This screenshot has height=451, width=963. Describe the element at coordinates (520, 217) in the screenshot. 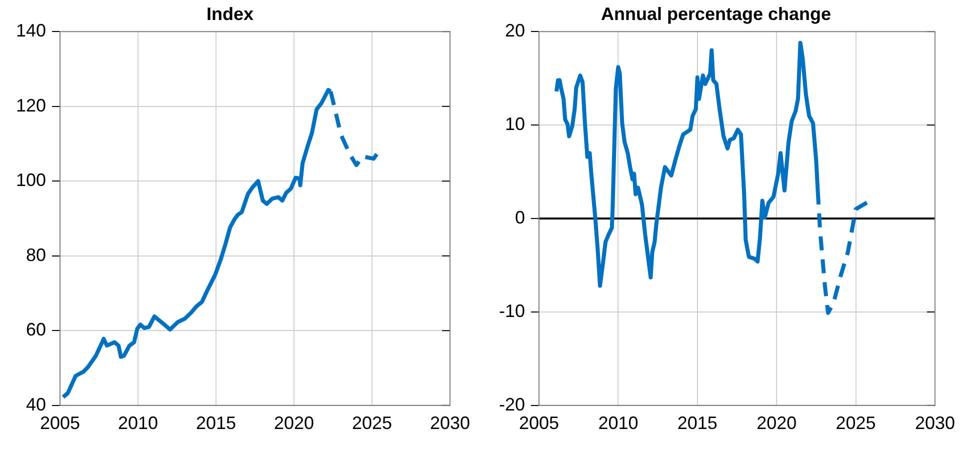

I see `y-tick-label: 0` at that location.